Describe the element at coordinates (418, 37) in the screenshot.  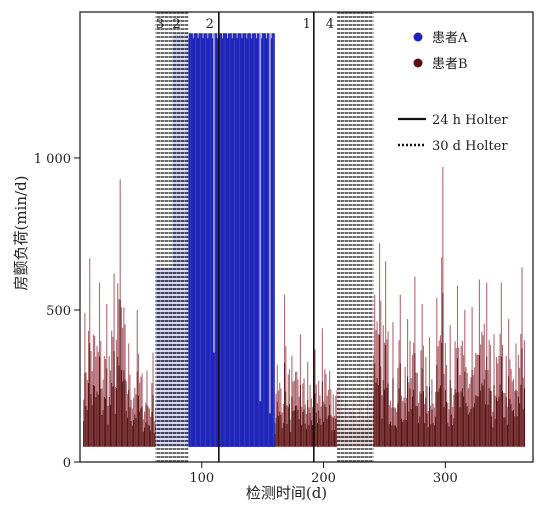
I see `legend-dot-icon` at that location.